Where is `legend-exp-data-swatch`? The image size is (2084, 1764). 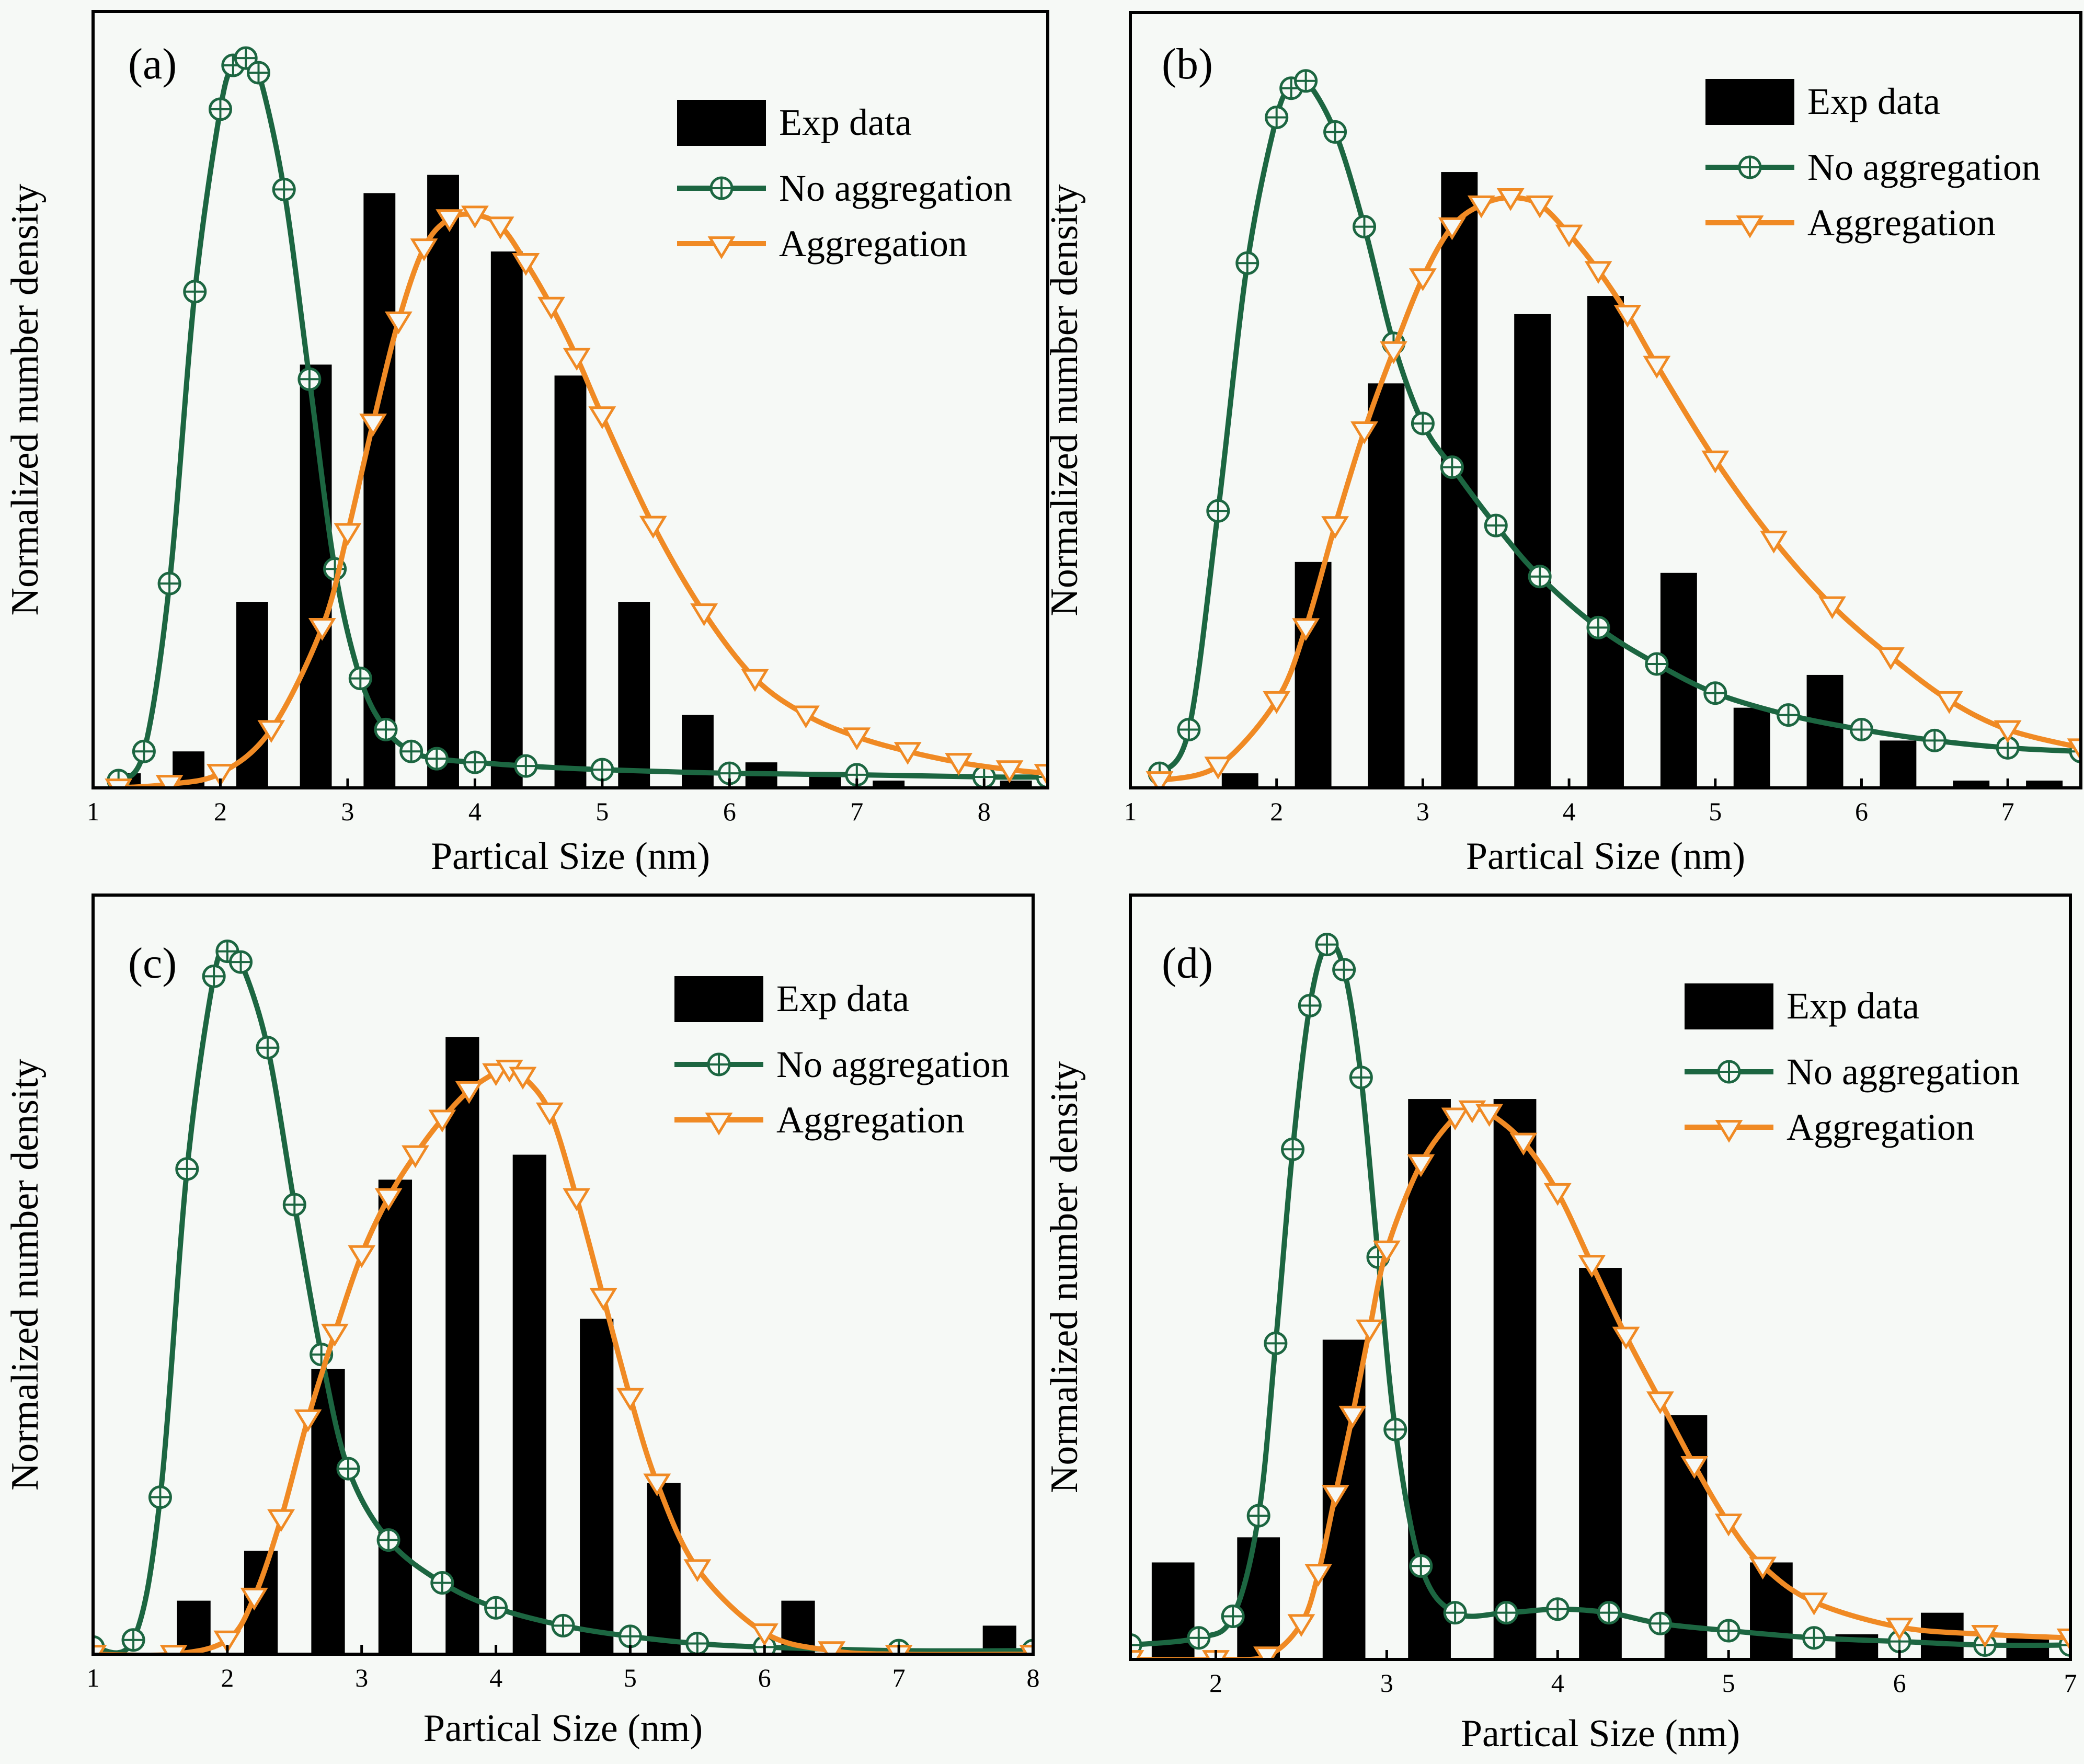
legend-exp-data-swatch is located at coordinates (718, 999).